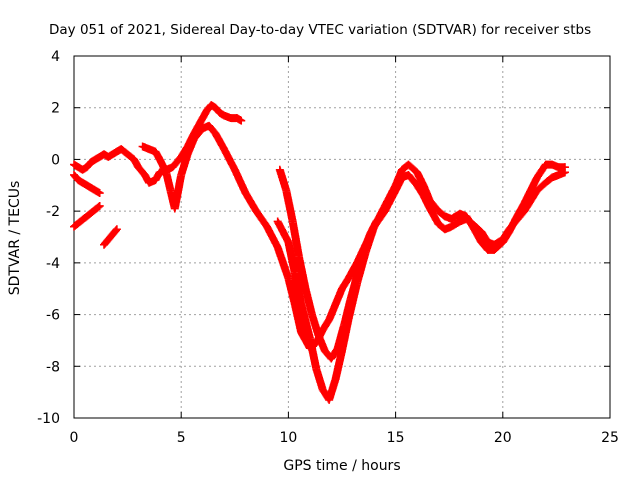 This screenshot has width=640, height=480. Describe the element at coordinates (341, 466) in the screenshot. I see `x-axis-label: GPS time / hours` at that location.